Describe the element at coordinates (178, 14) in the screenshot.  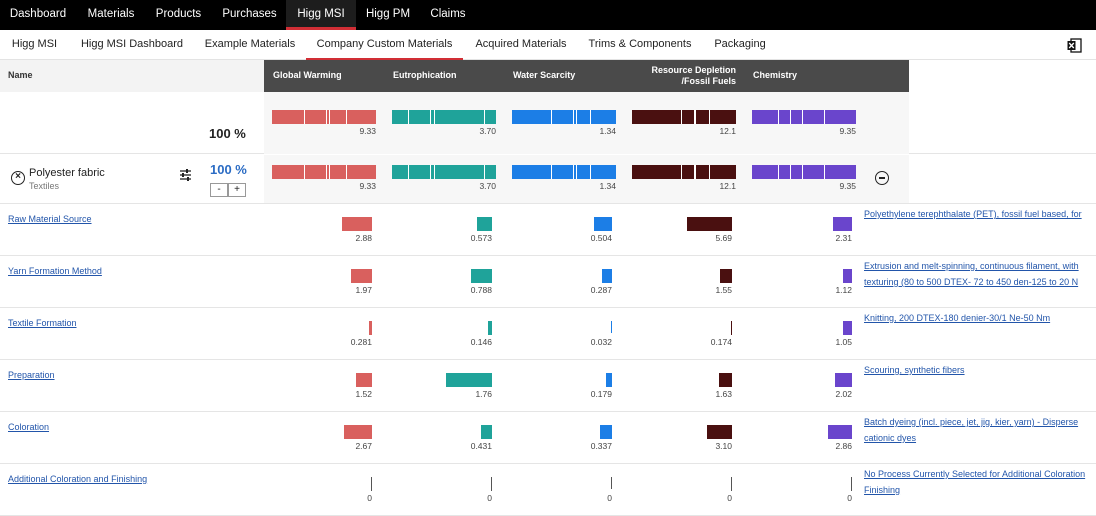
I see `topnav-products: Products` at that location.